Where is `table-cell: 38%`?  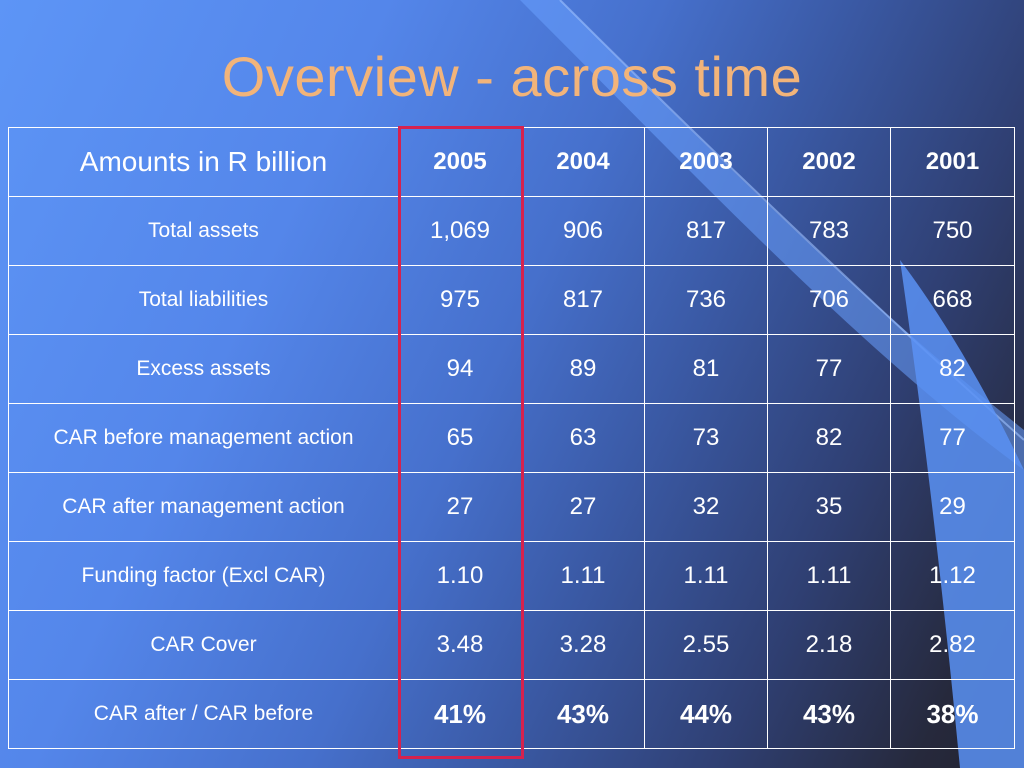 table-cell: 38% is located at coordinates (952, 714).